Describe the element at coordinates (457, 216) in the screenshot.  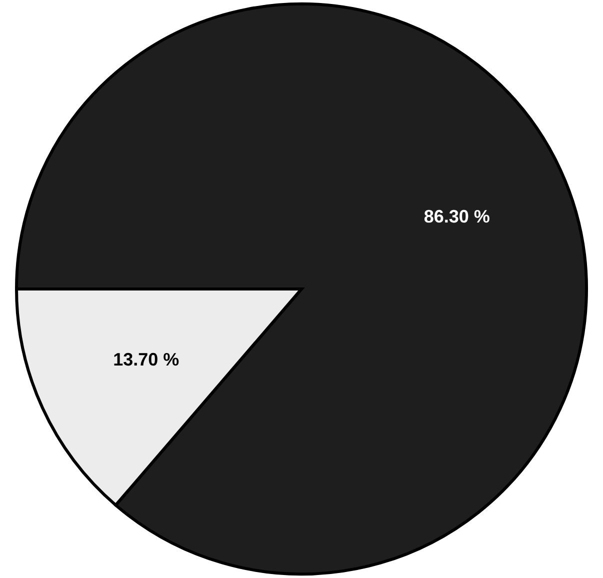
I see `data-label: 86.30 %` at that location.